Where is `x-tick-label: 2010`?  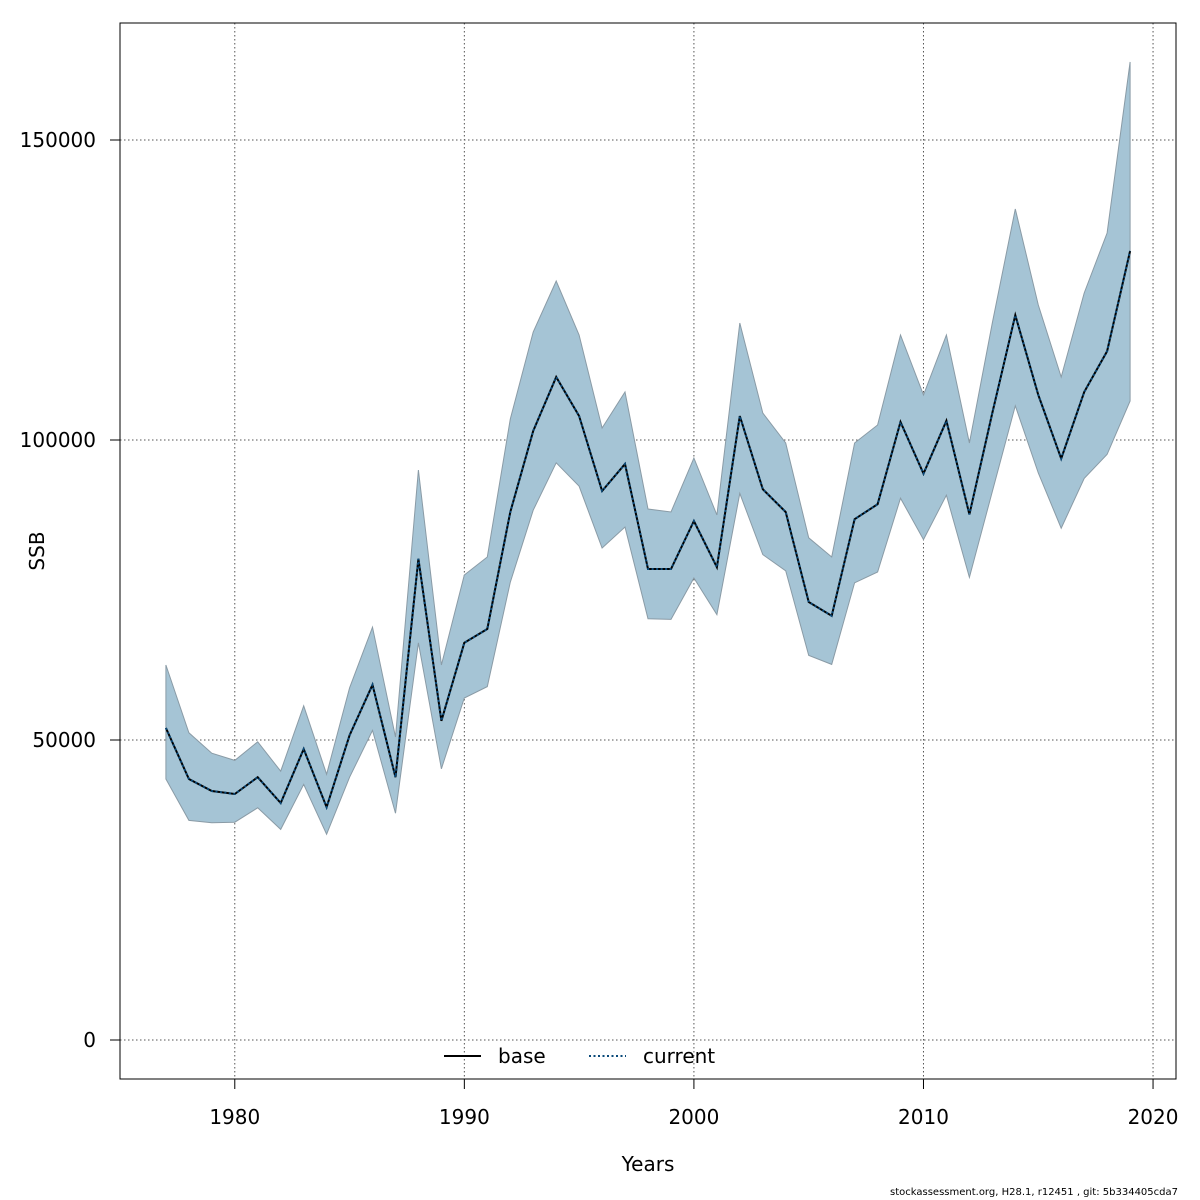
x-tick-label: 2010 is located at coordinates (923, 1117).